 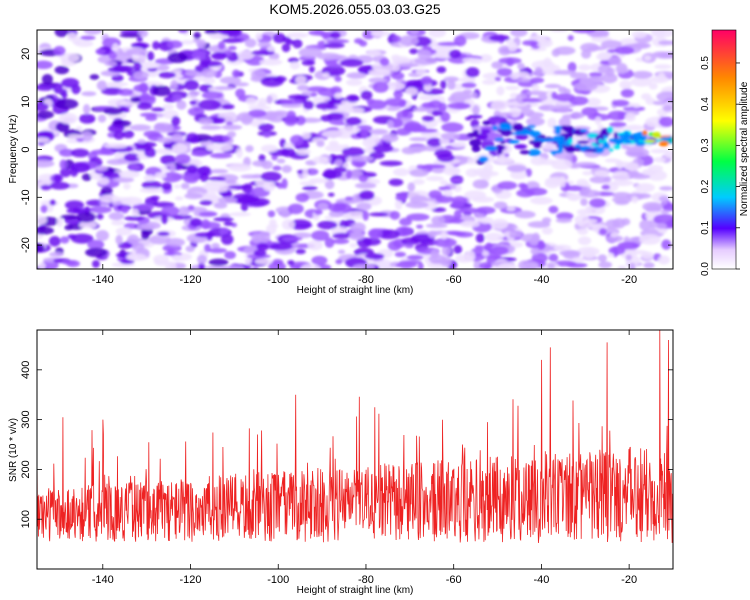 What do you see at coordinates (26, 149) in the screenshot?
I see `heatmap-y-tick-label: 0` at bounding box center [26, 149].